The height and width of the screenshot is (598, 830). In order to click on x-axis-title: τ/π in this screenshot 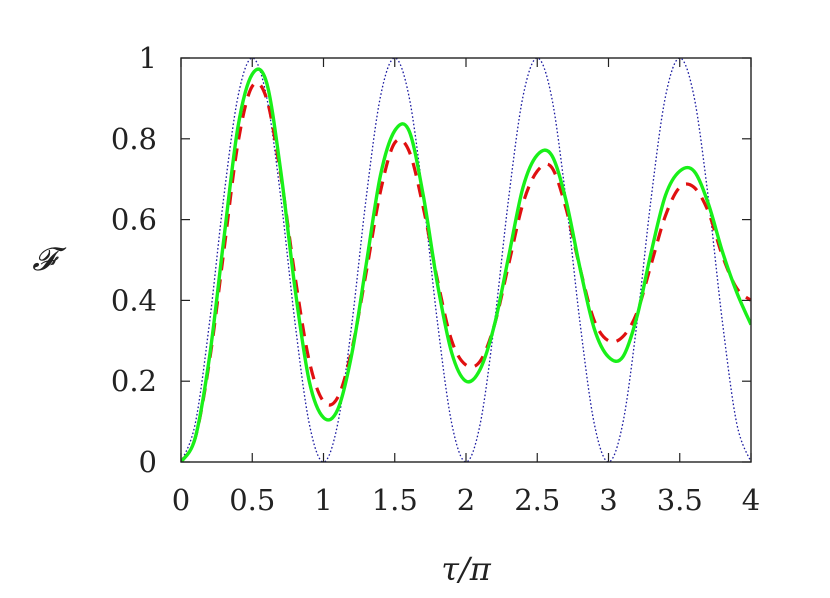, I will do `click(466, 569)`.